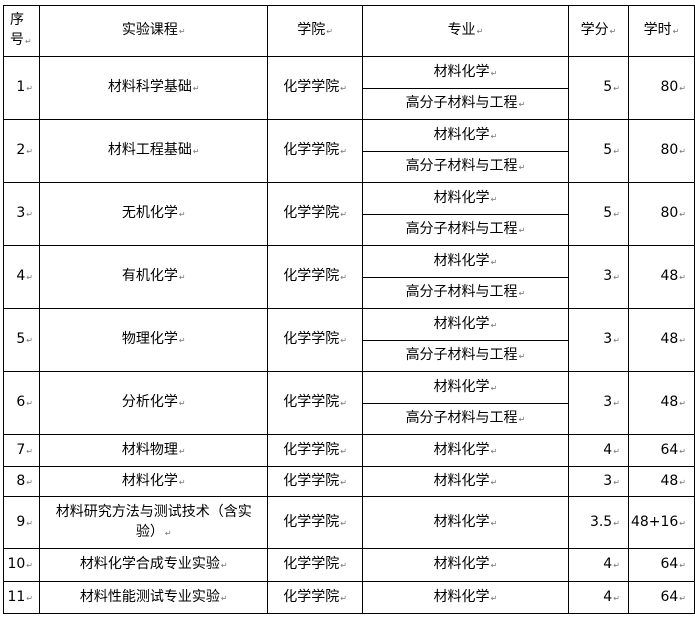 The image size is (695, 624). I want to click on course-name: 材料化学合成专业实验, so click(153, 565).